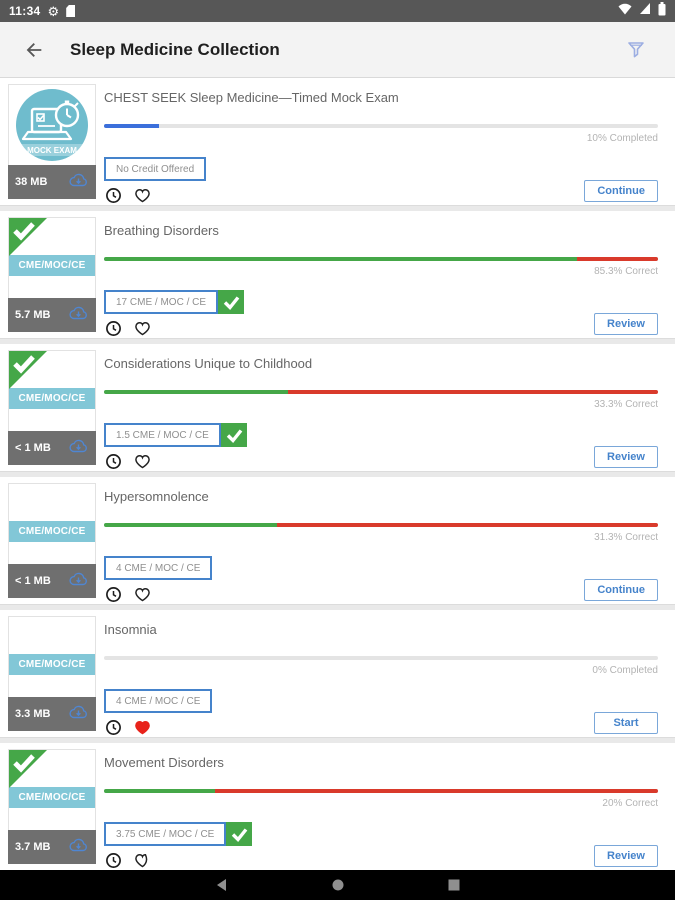 The image size is (675, 900). Describe the element at coordinates (626, 537) in the screenshot. I see `progress-label: 31.3% Correct` at that location.